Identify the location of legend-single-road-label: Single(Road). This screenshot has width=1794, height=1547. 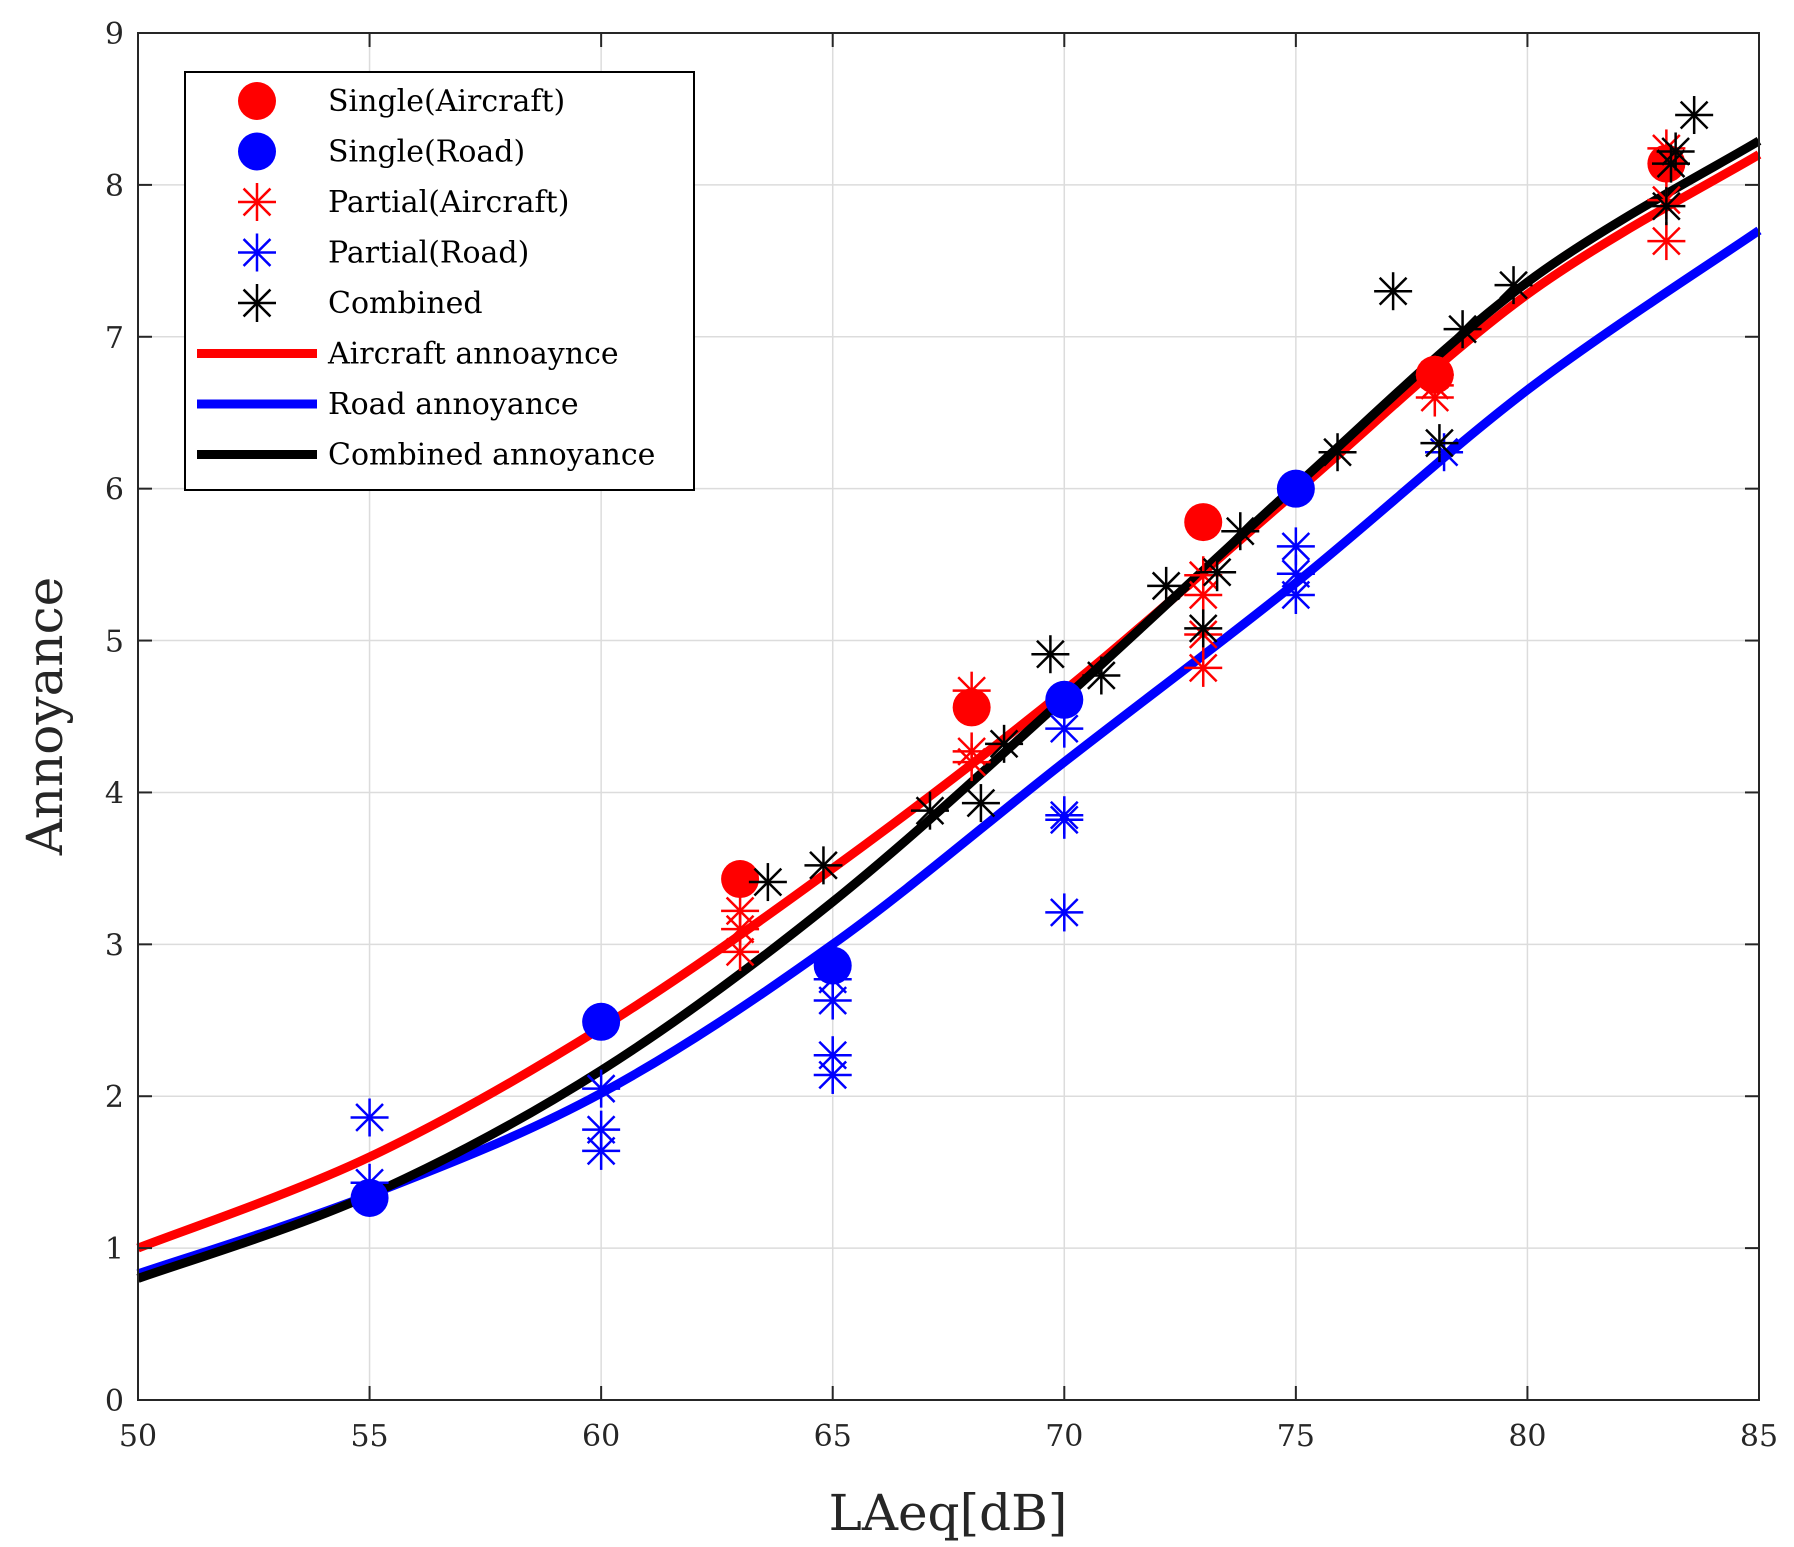
(426, 152).